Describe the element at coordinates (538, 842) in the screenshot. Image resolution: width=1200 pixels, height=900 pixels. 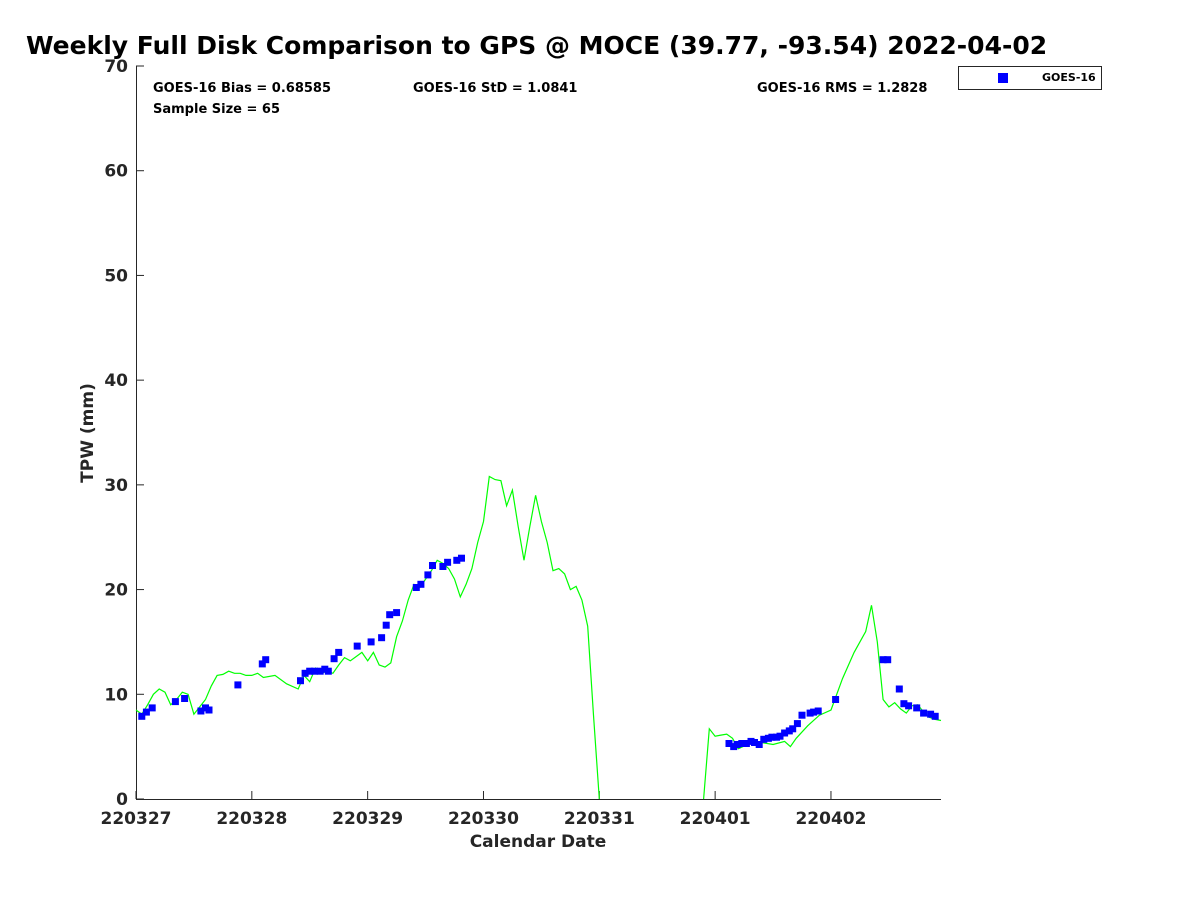
I see `x-axis-label: Calendar Date` at that location.